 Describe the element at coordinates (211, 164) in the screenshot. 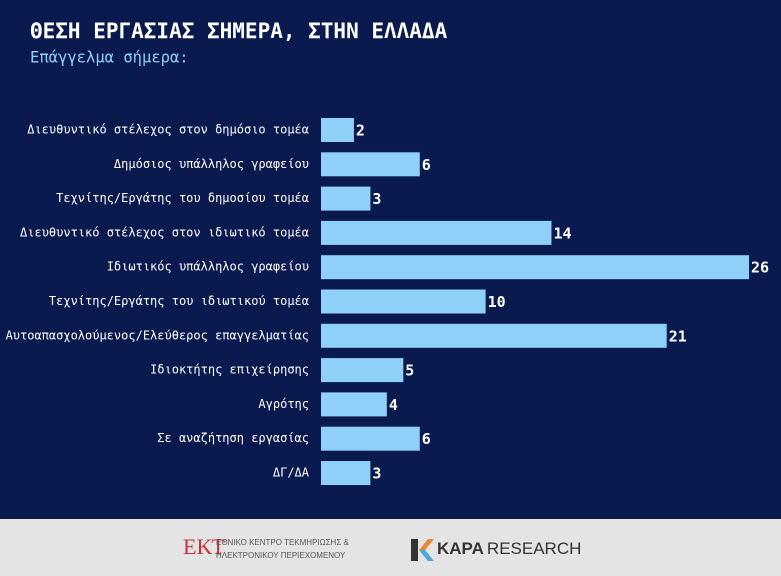

I see `category-label: Δημόσιος υπάλληλος γραφείου` at that location.